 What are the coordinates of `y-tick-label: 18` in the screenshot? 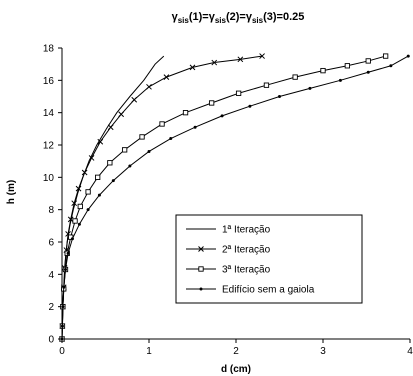 It's located at (49, 49).